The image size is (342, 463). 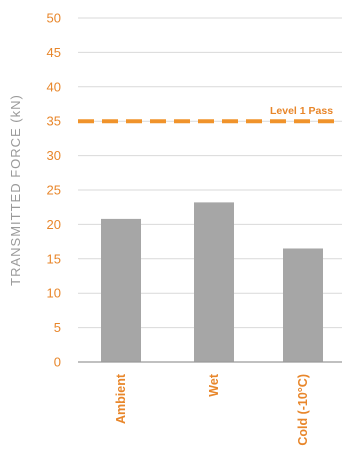 What do you see at coordinates (212, 409) in the screenshot?
I see `category-labels: Ambient Wet Cold (-10°C)` at bounding box center [212, 409].